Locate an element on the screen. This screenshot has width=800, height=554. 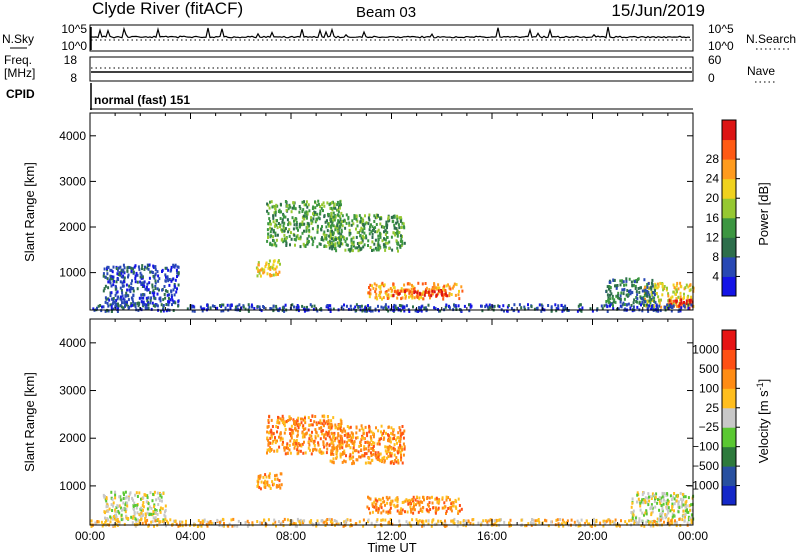
freq-left-label-1: Freq. is located at coordinates (18, 60).